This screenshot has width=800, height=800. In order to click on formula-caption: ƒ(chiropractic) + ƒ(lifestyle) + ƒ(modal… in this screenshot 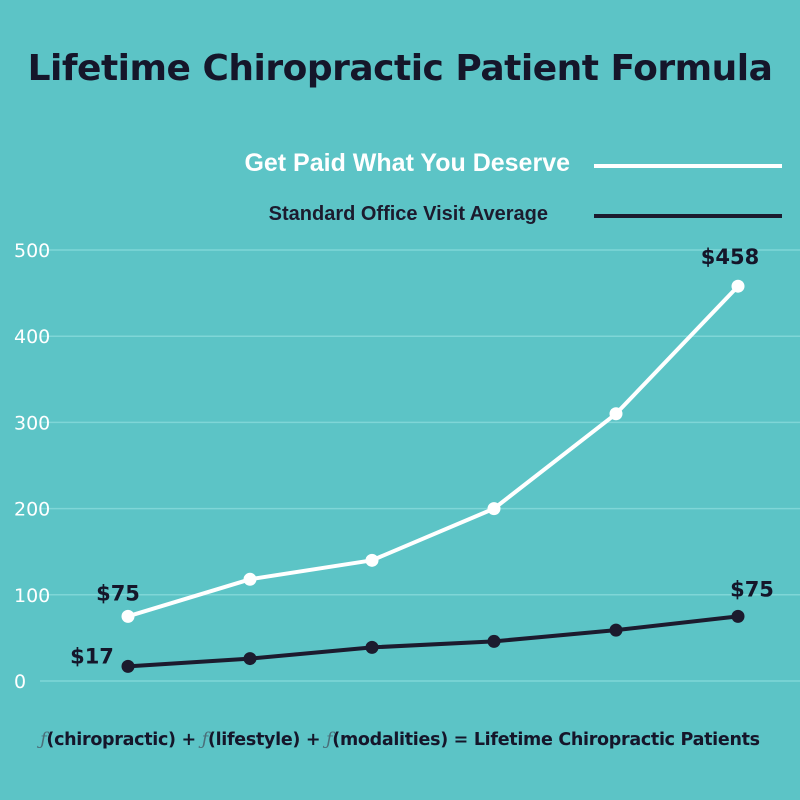, I will do `click(400, 740)`.